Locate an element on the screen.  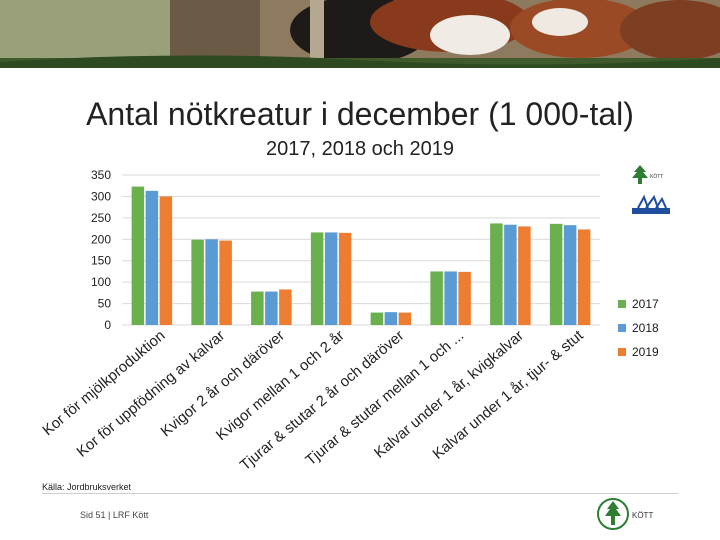
kott-footer-logo: KÖTT is located at coordinates (636, 516).